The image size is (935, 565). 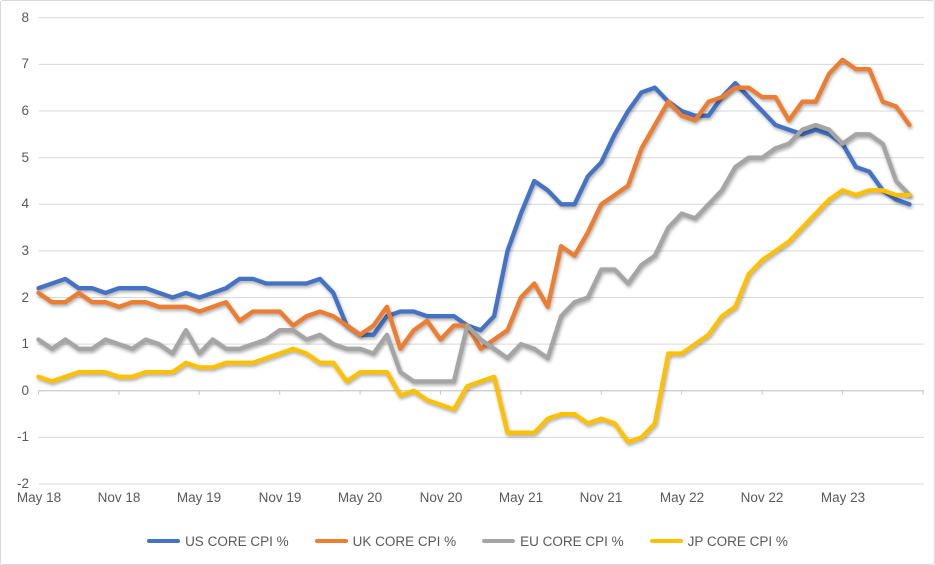 What do you see at coordinates (25, 17) in the screenshot?
I see `y-axis-tick-label: 8` at bounding box center [25, 17].